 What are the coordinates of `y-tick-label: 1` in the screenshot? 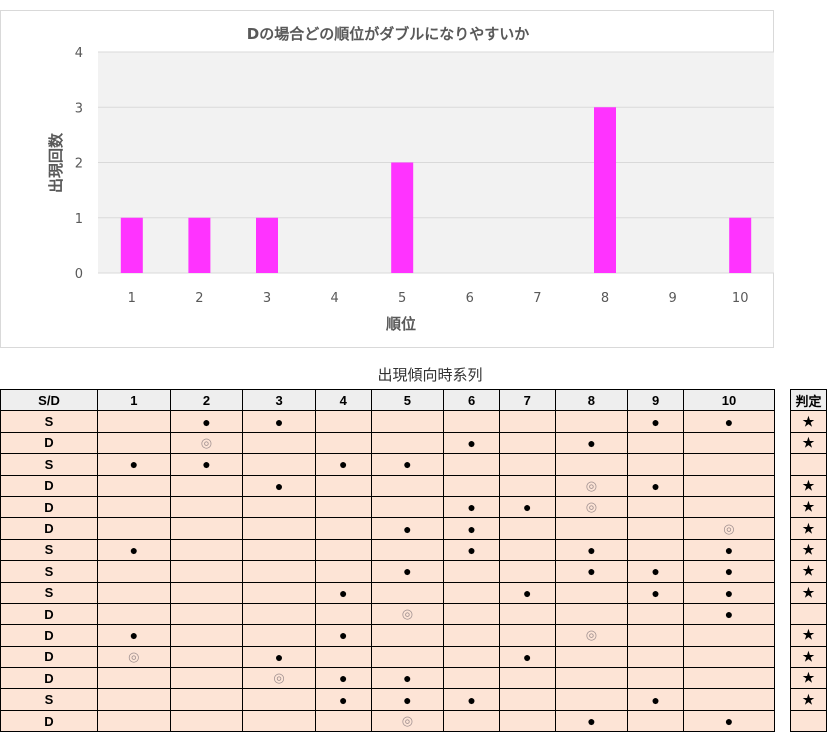 It's located at (79, 219).